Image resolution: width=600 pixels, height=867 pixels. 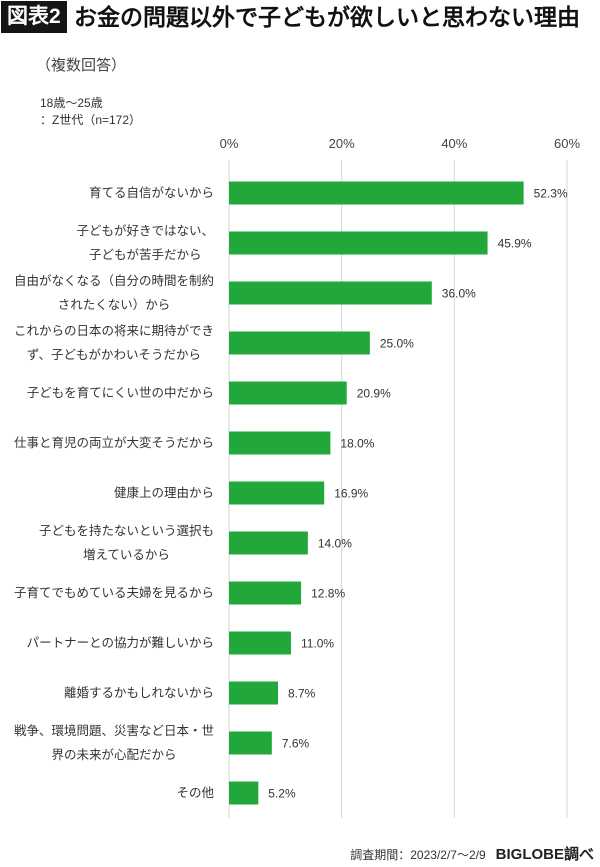 I want to click on x-tick-label-40: 40%, so click(x=454, y=143).